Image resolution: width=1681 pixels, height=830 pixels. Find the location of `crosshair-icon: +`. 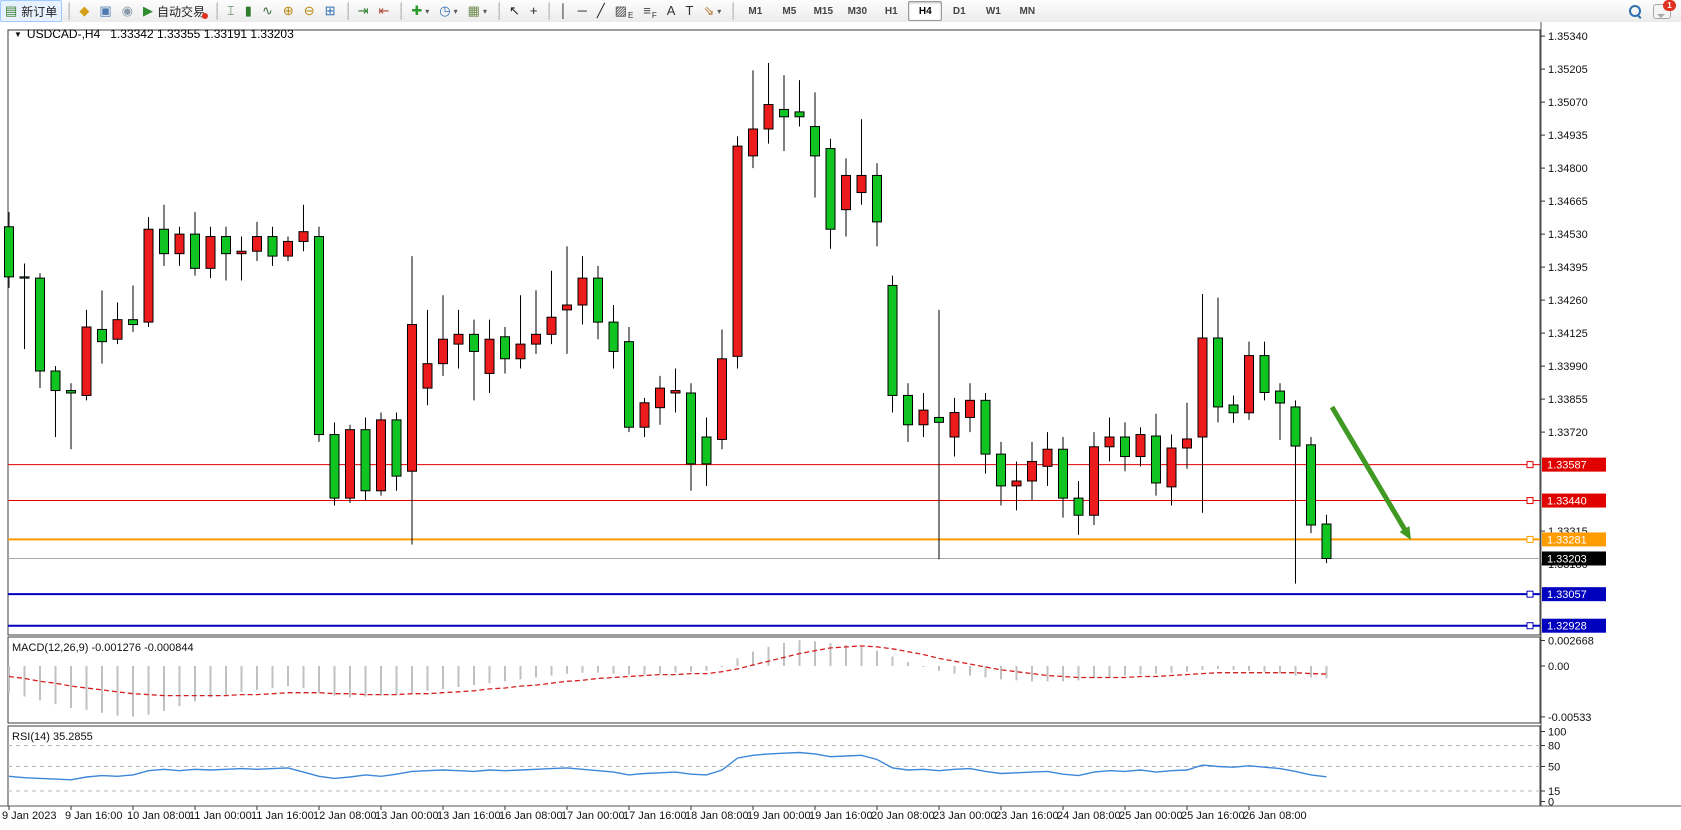

crosshair-icon: + is located at coordinates (534, 11).